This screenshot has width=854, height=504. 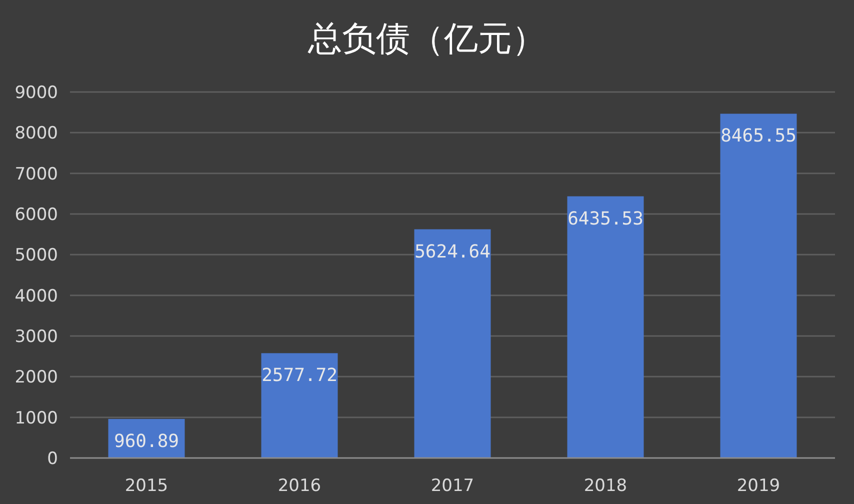 What do you see at coordinates (452, 251) in the screenshot?
I see `data-label: 5624.64` at bounding box center [452, 251].